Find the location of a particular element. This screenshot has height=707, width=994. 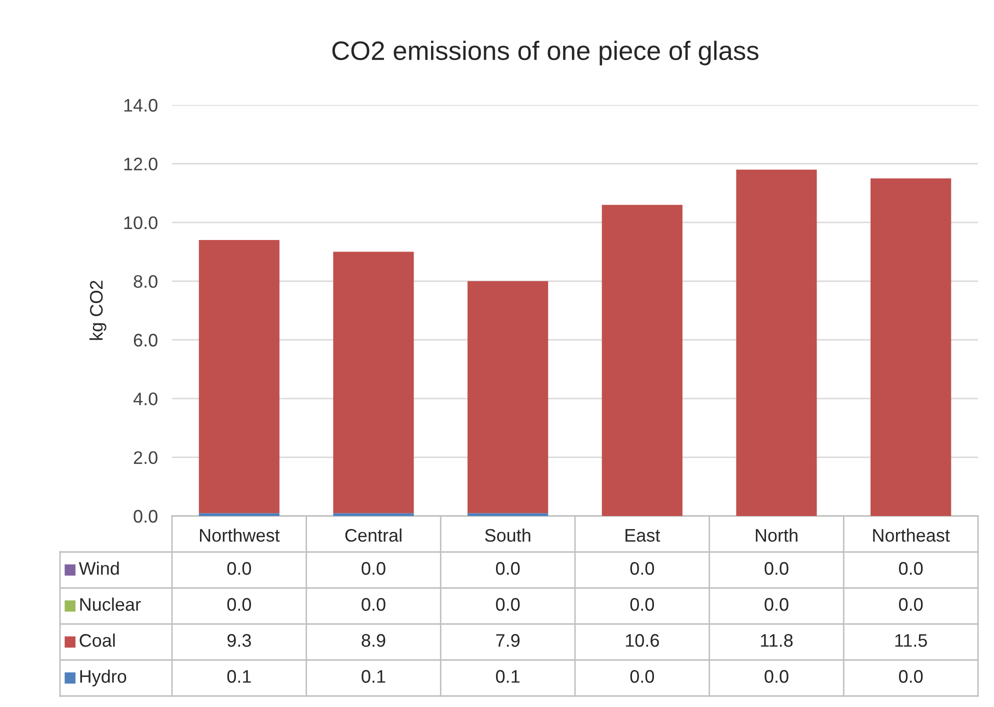

legend-label: Hydro is located at coordinates (103, 678).